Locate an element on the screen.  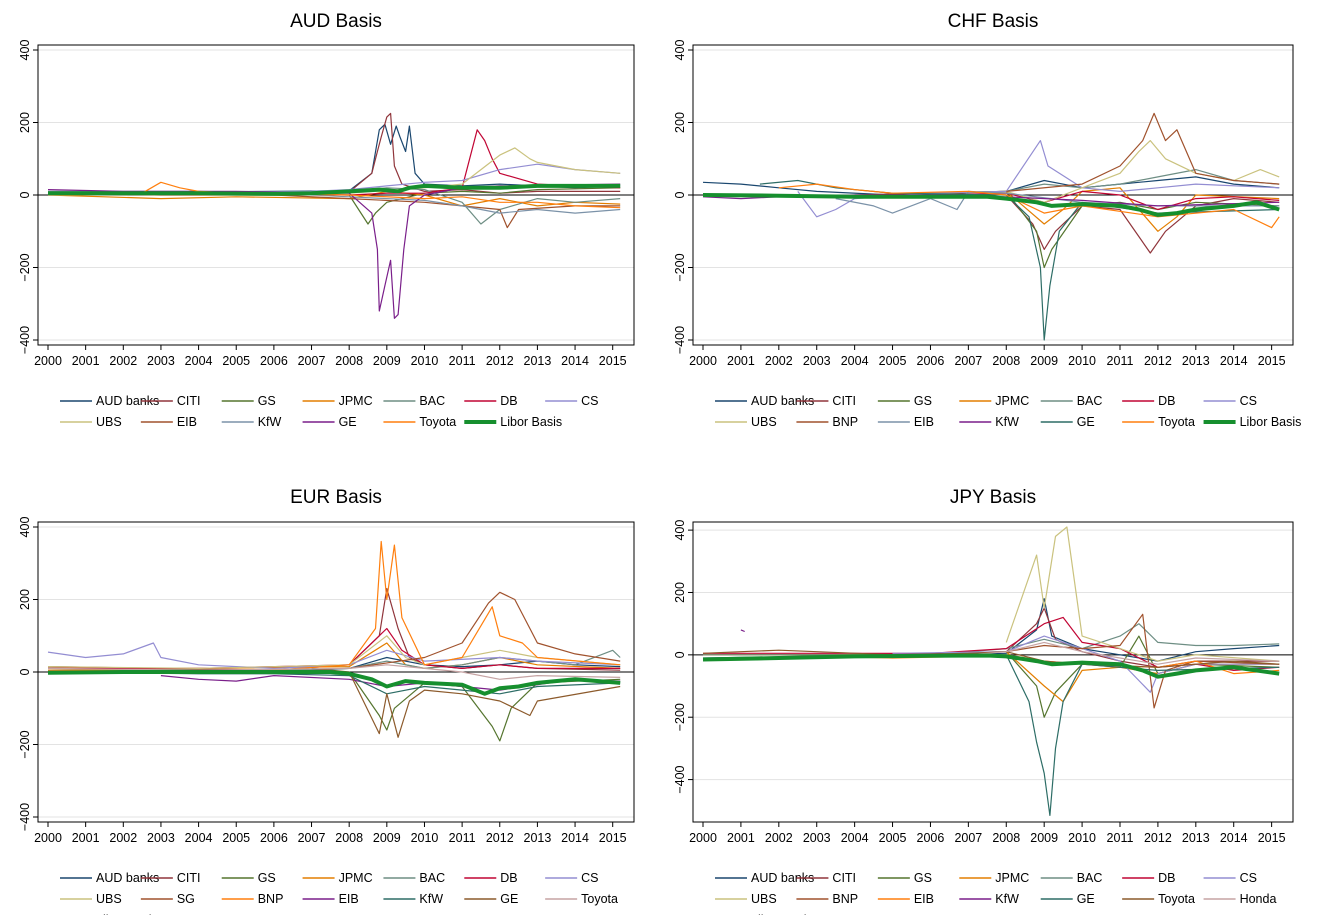
chart-title: EUR Basis is located at coordinates (336, 497).